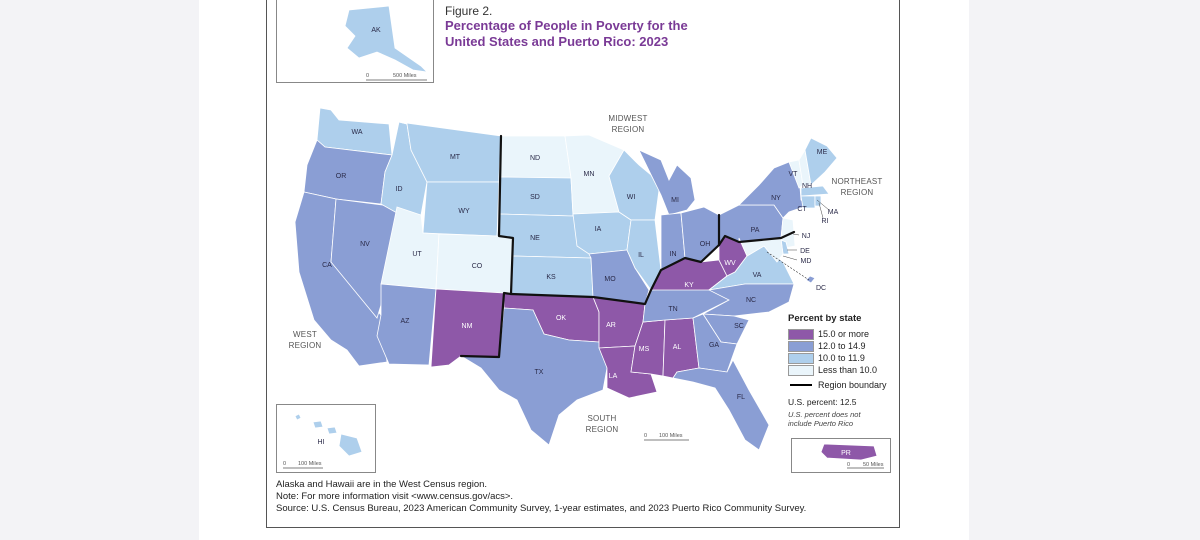 Image resolution: width=1200 pixels, height=540 pixels. What do you see at coordinates (477, 266) in the screenshot?
I see `label-co: CO` at bounding box center [477, 266].